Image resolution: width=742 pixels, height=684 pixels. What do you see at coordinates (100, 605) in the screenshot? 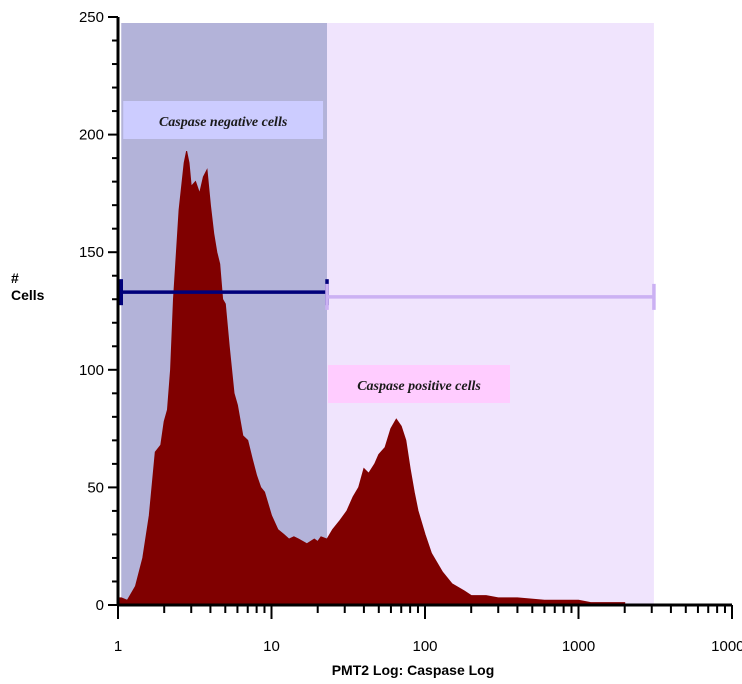
I see `y-tick-label: 0` at bounding box center [100, 605].